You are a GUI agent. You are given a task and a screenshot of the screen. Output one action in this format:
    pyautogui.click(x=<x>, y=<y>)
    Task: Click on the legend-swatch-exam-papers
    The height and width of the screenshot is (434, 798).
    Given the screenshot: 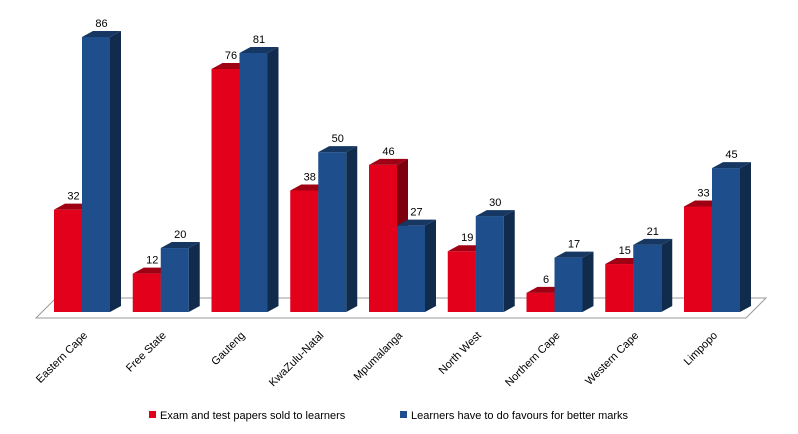 What is the action you would take?
    pyautogui.click(x=152, y=414)
    